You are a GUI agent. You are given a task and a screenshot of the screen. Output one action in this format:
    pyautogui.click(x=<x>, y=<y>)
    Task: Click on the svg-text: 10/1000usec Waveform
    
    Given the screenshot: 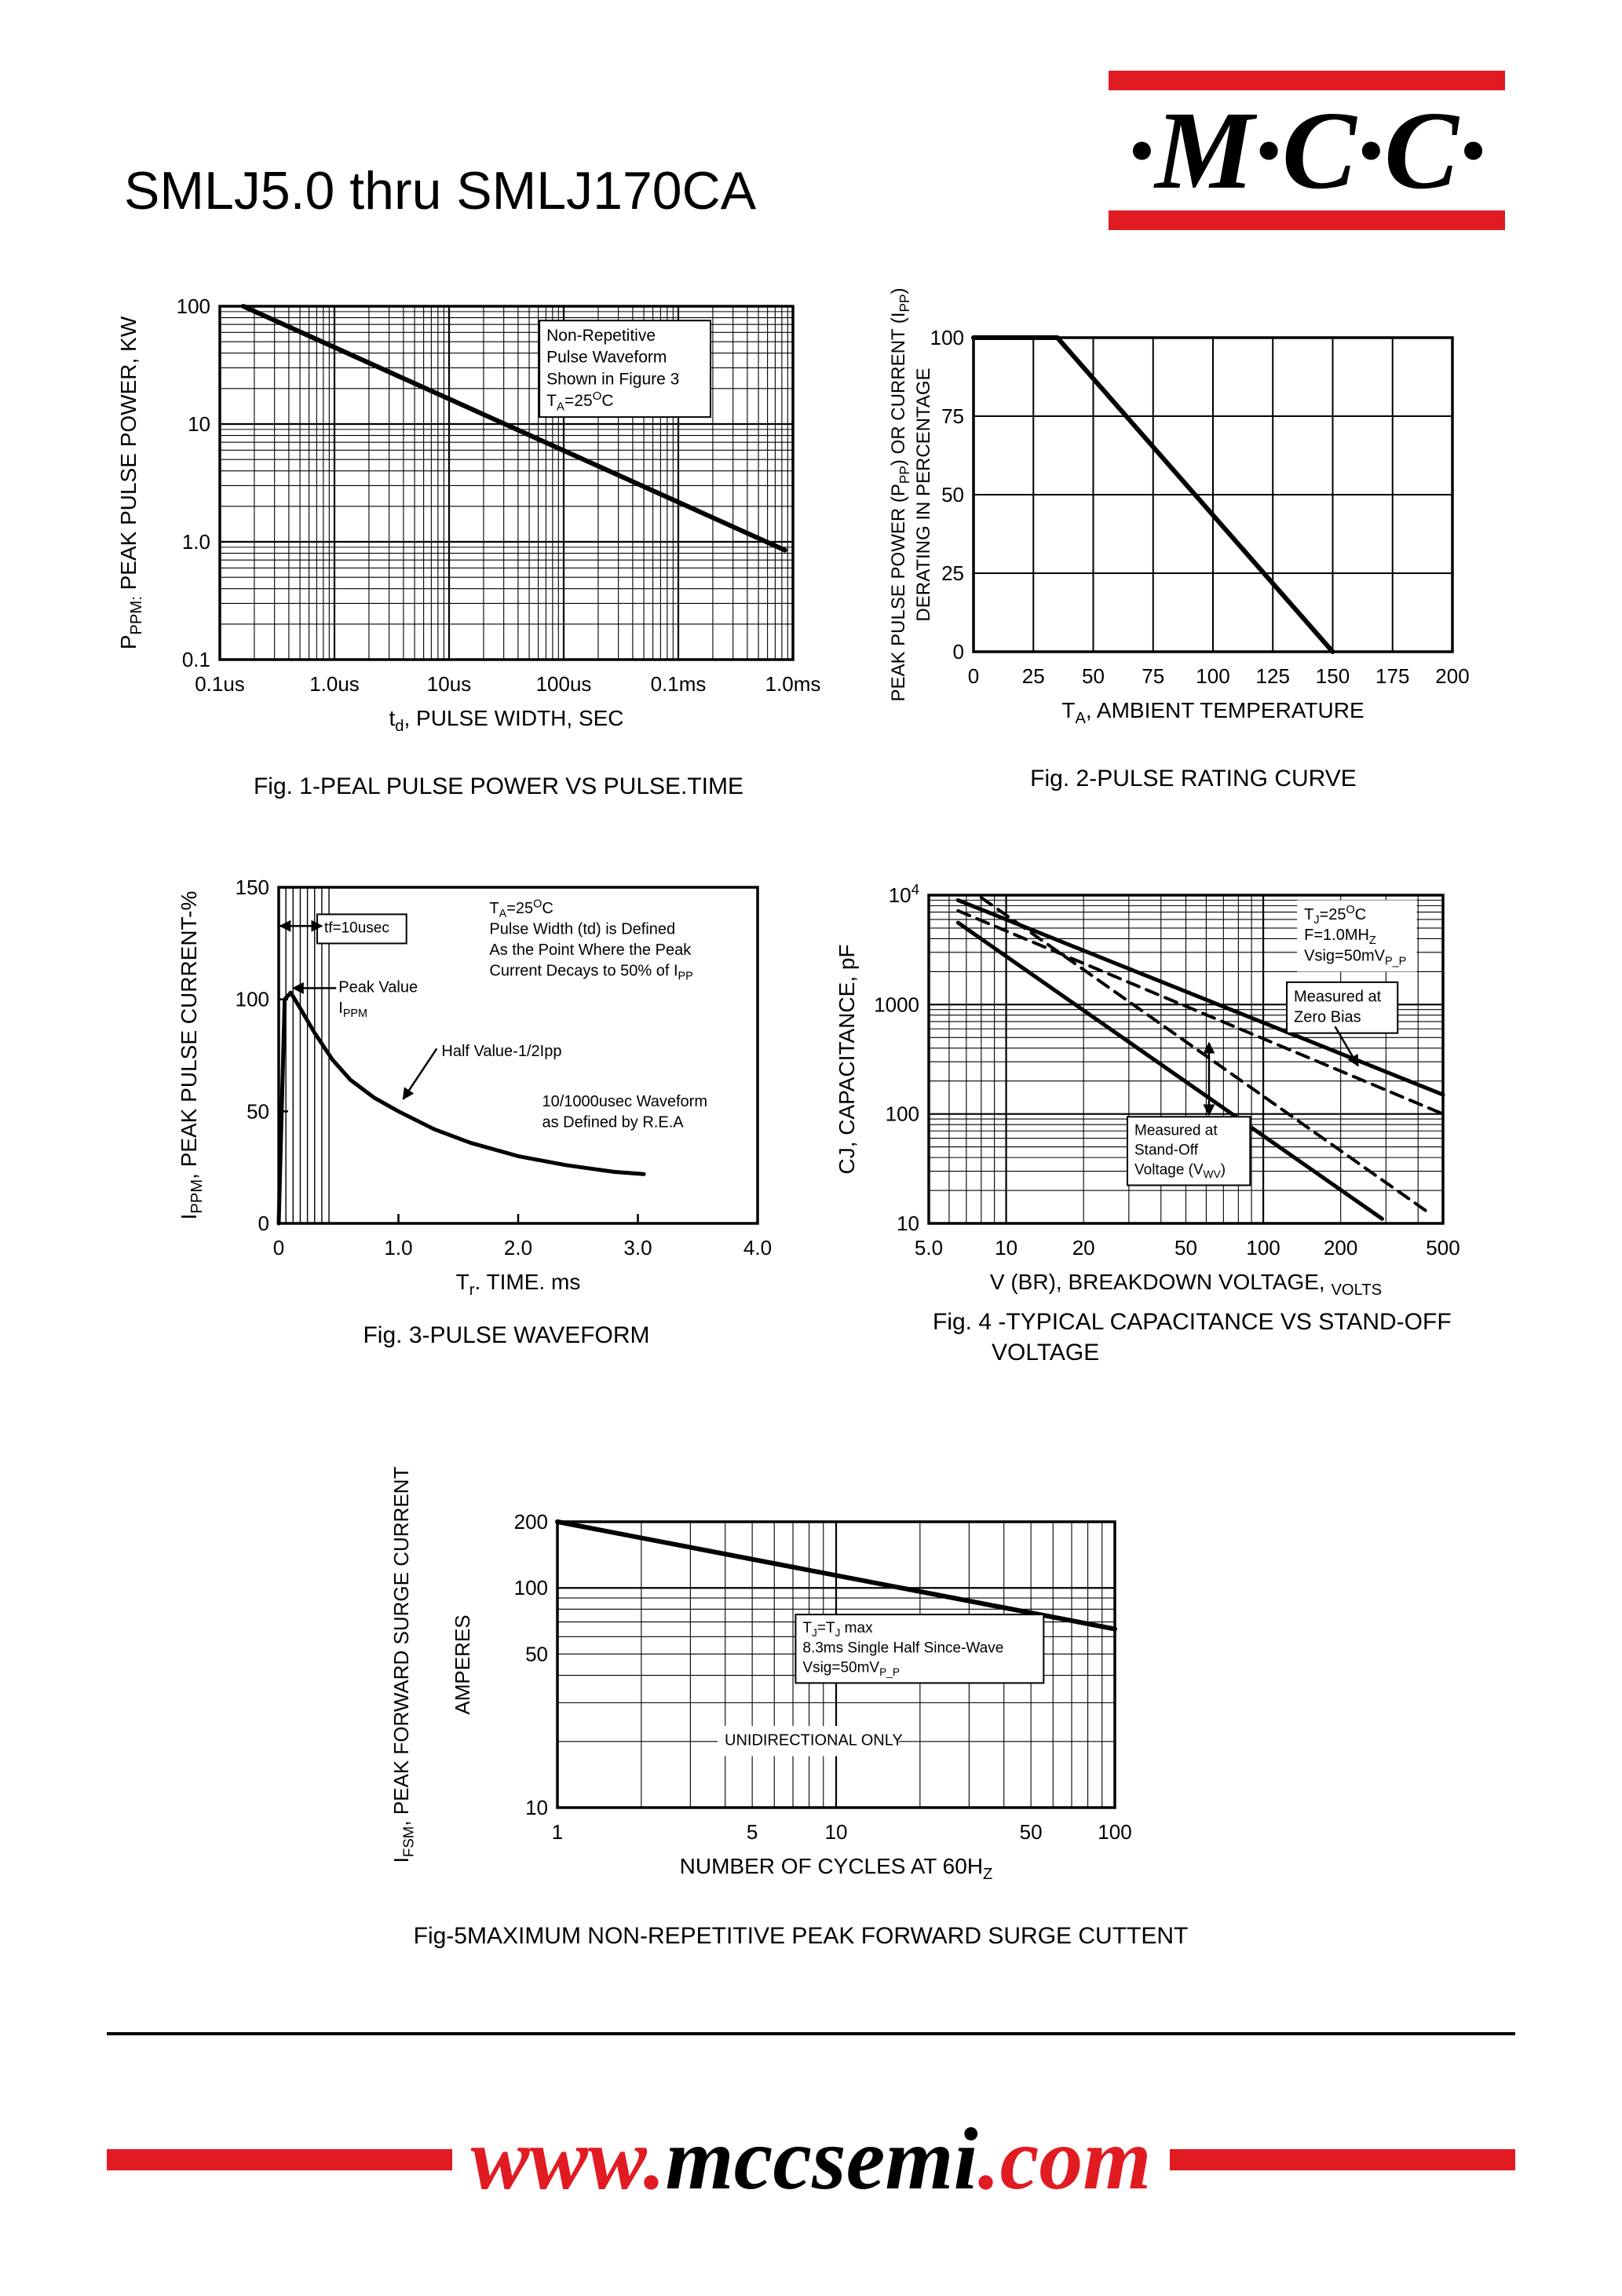 What is the action you would take?
    pyautogui.click(x=624, y=1101)
    